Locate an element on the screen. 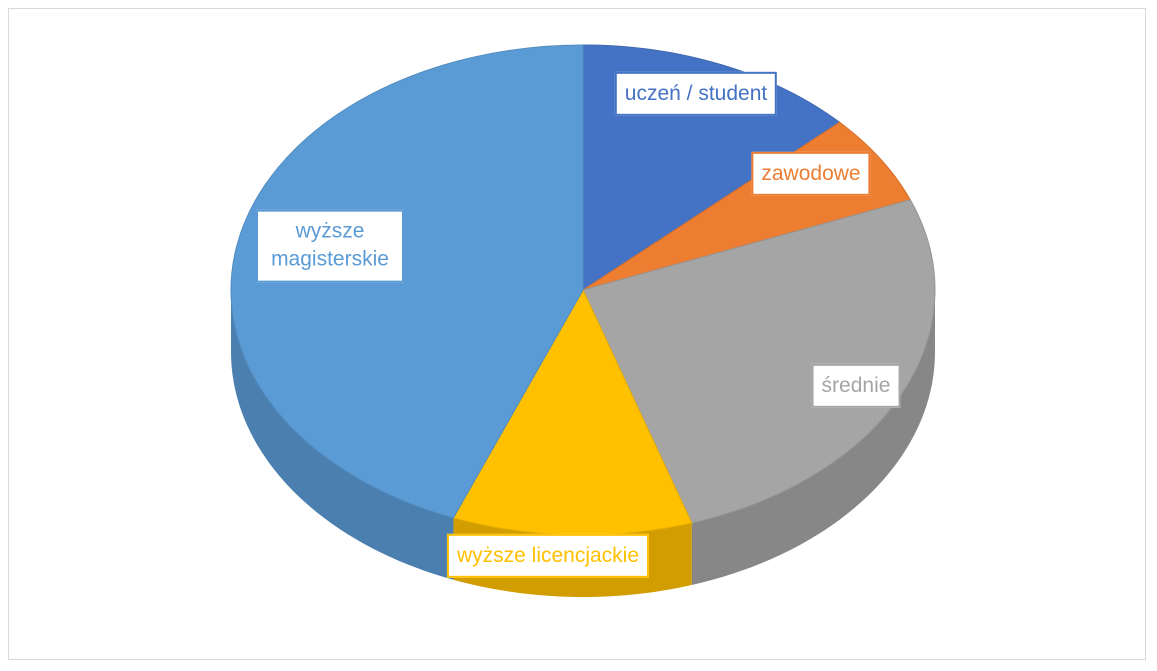 This screenshot has width=1157, height=671. data-label: wyższe licencjackie is located at coordinates (548, 556).